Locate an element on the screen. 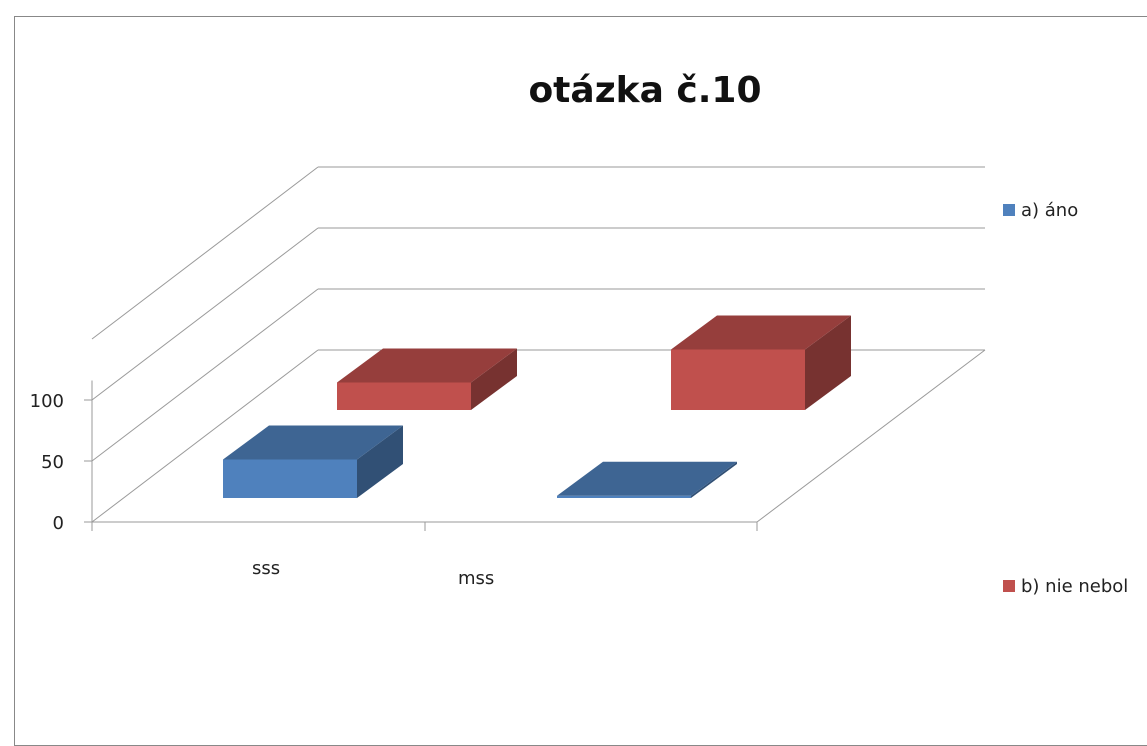 The height and width of the screenshot is (746, 1147). bar-top-mss-nie-nebol is located at coordinates (761, 332).